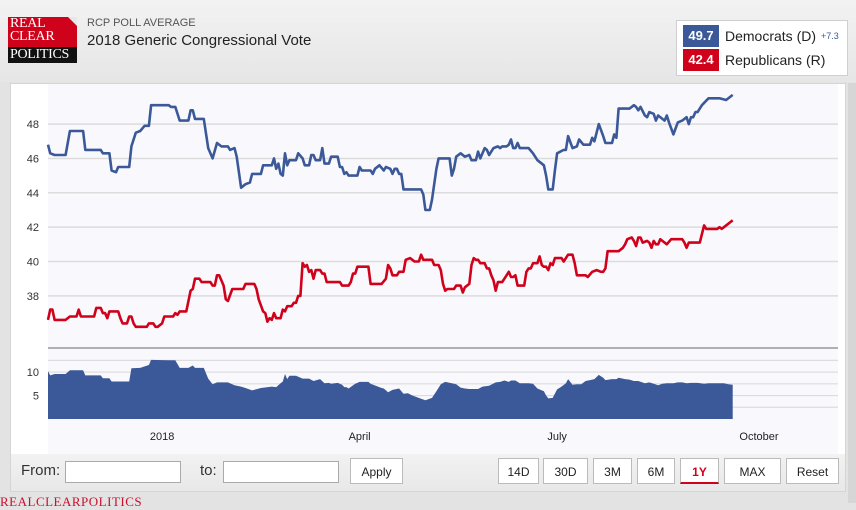 The height and width of the screenshot is (510, 856). Describe the element at coordinates (830, 36) in the screenshot. I see `democrats-spread: +7.3` at that location.